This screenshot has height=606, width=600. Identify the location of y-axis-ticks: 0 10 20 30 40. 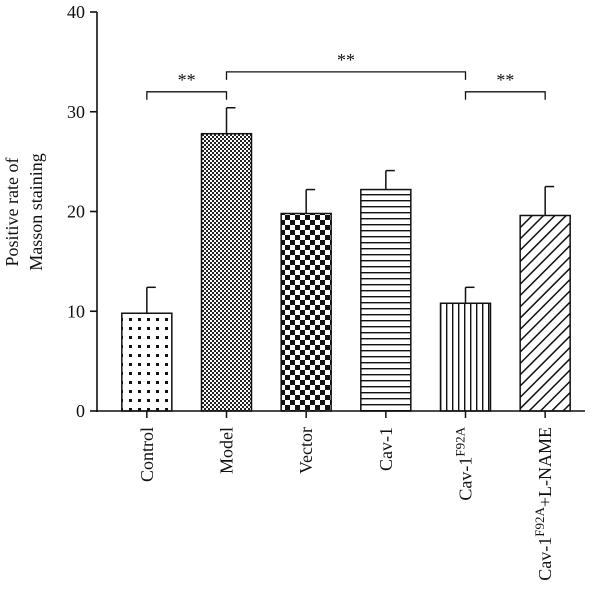
(82, 211).